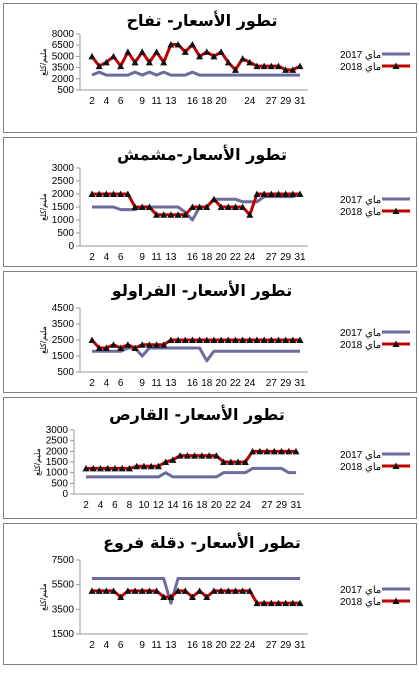 The height and width of the screenshot is (676, 419). What do you see at coordinates (144, 505) in the screenshot?
I see `x-tick-label: 10` at bounding box center [144, 505].